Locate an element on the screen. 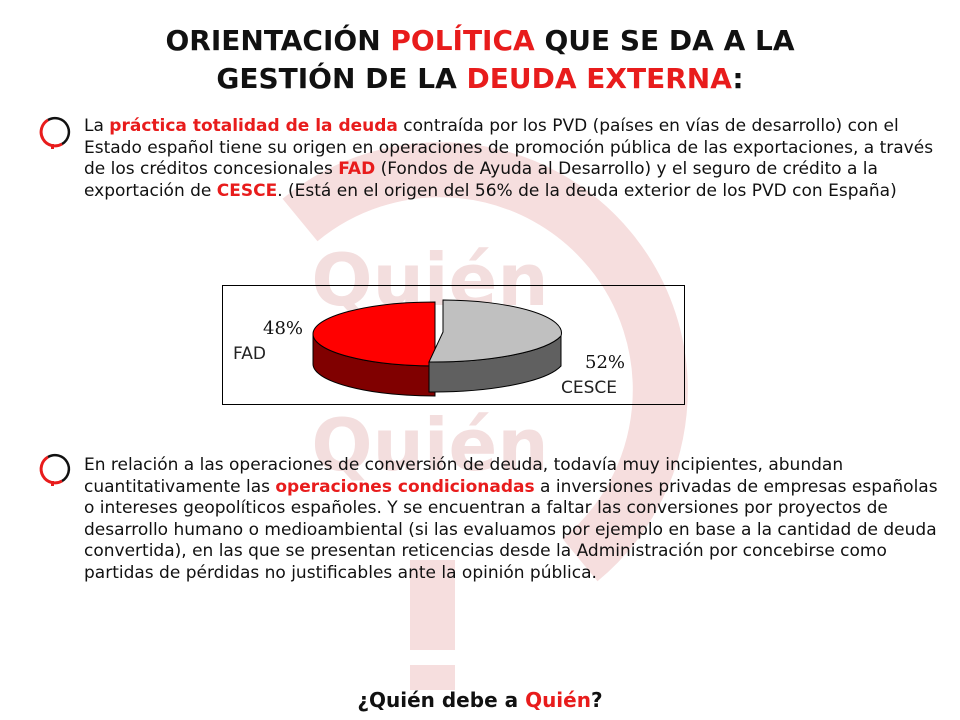  title-line-1: ORIENTACIÓN POLÍTICA QUE SE DA A LA is located at coordinates (480, 40).